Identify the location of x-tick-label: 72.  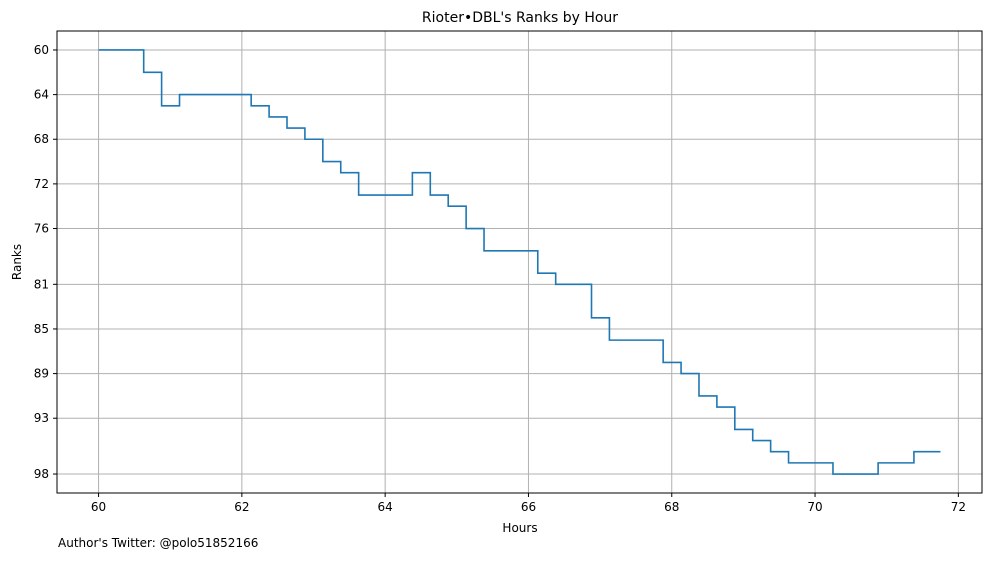
(958, 507).